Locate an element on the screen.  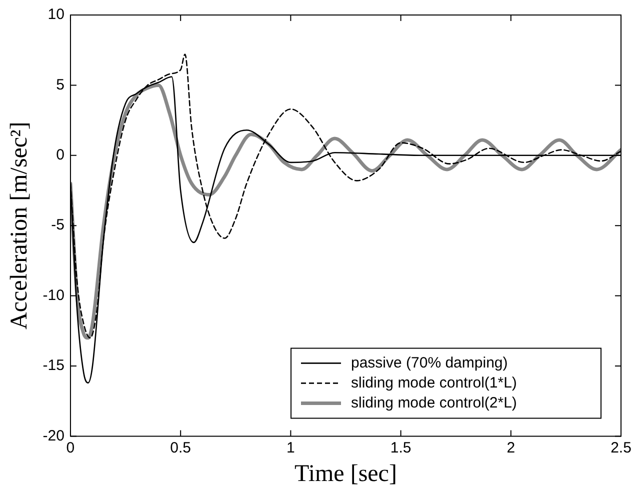
x-tick-label: 1.5 is located at coordinates (401, 447).